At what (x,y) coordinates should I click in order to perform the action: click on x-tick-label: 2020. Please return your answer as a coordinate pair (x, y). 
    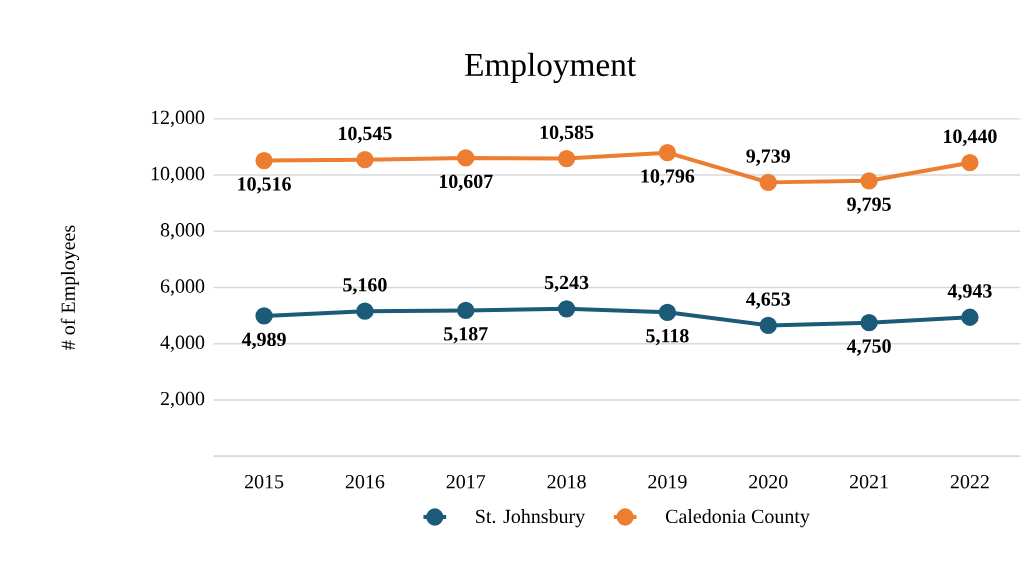
    Looking at the image, I should click on (768, 481).